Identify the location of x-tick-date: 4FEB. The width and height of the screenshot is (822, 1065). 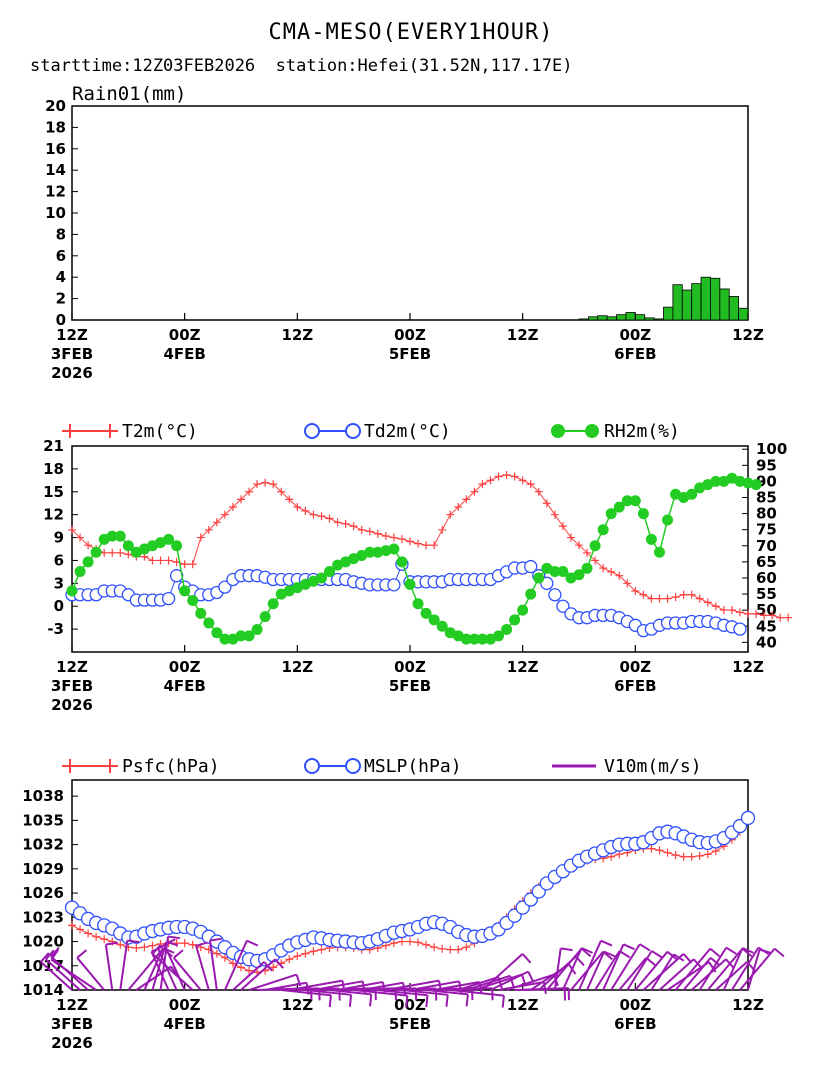
(184, 686).